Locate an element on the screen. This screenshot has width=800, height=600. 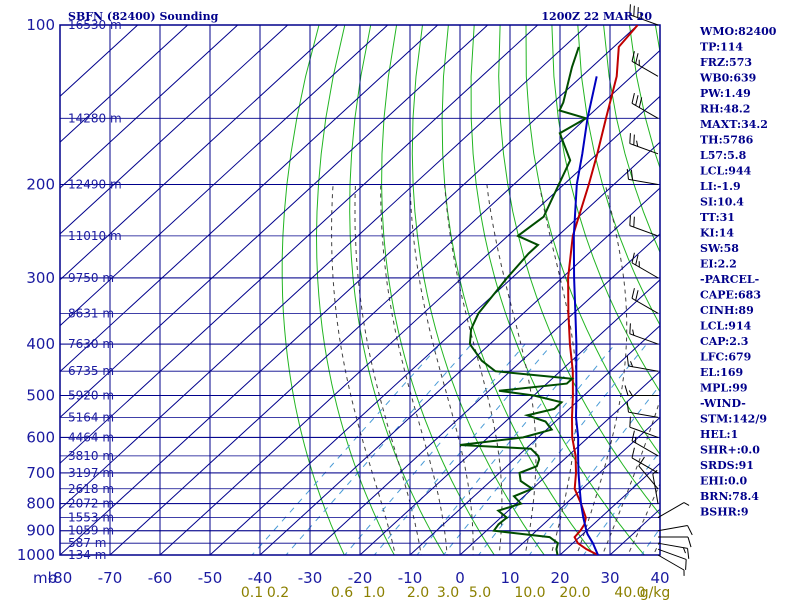
index-line: BRN:78.4 is located at coordinates (729, 496).